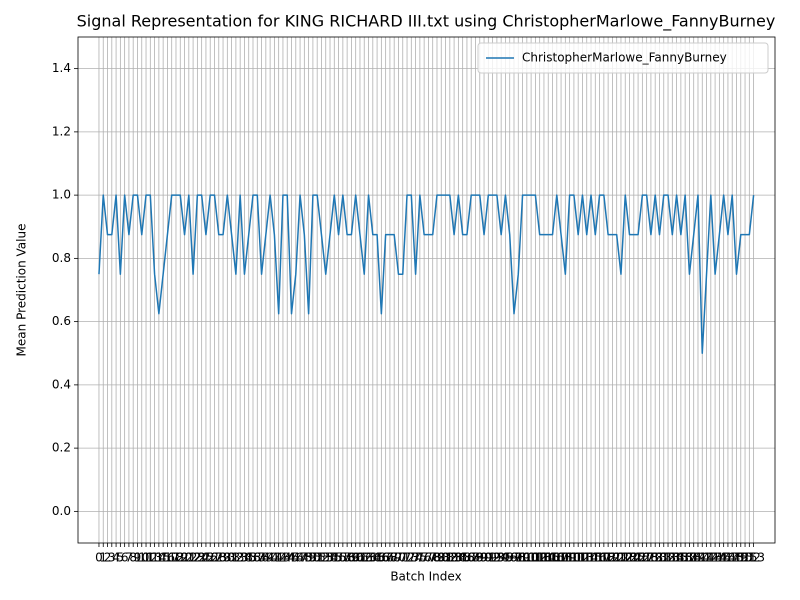 The image size is (800, 600). Describe the element at coordinates (308, 558) in the screenshot. I see `x-tick-label: 49` at that location.